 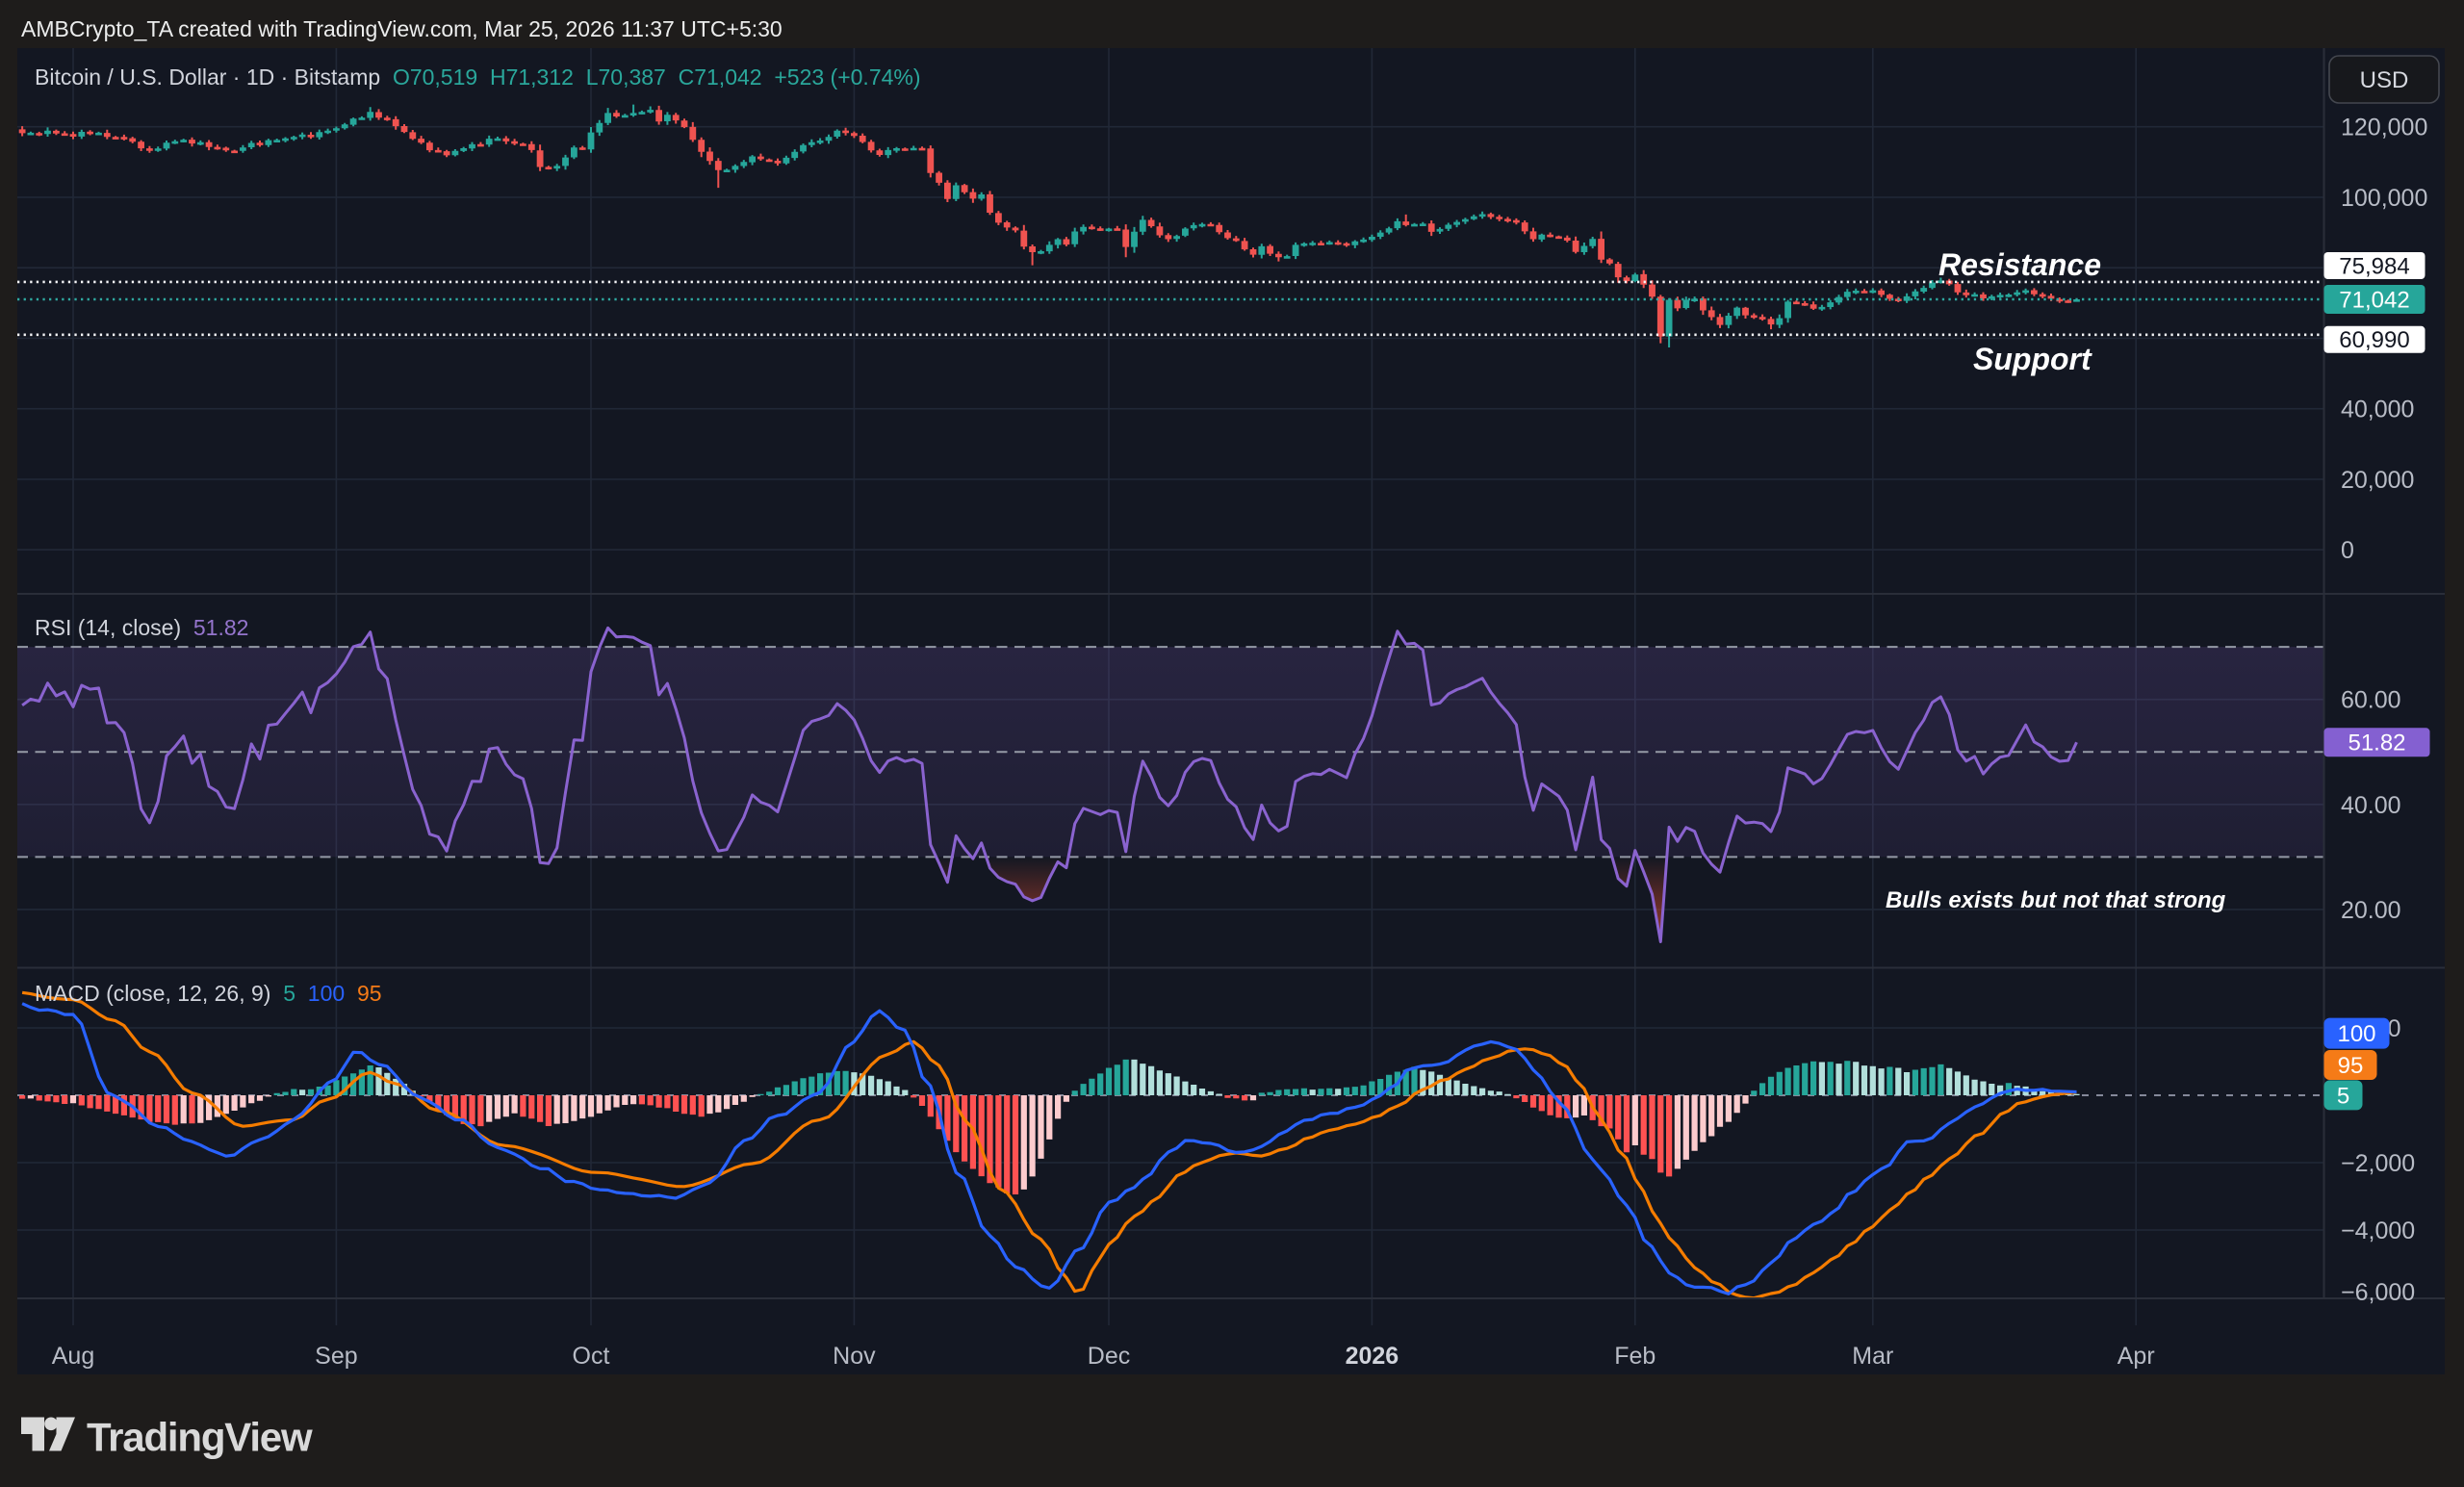 I want to click on svg-text: 71,042, so click(x=2374, y=300).